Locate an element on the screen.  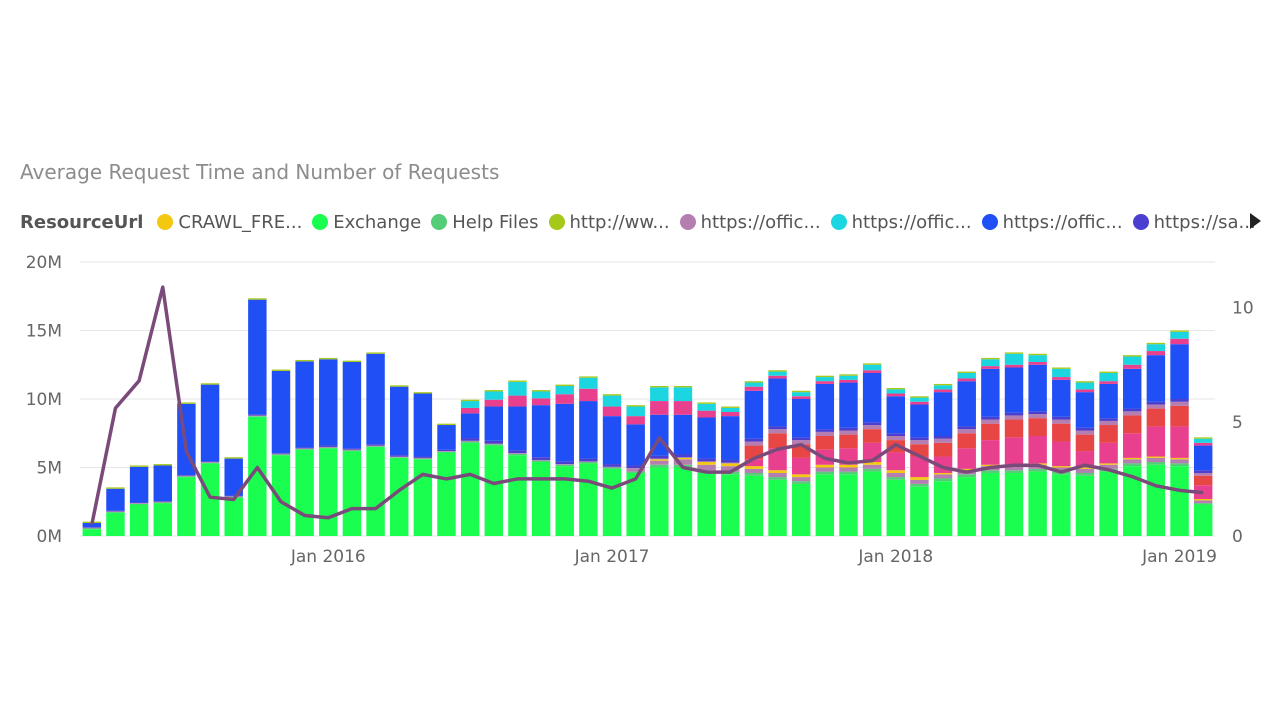
legend-item: Help Files is located at coordinates (485, 222).